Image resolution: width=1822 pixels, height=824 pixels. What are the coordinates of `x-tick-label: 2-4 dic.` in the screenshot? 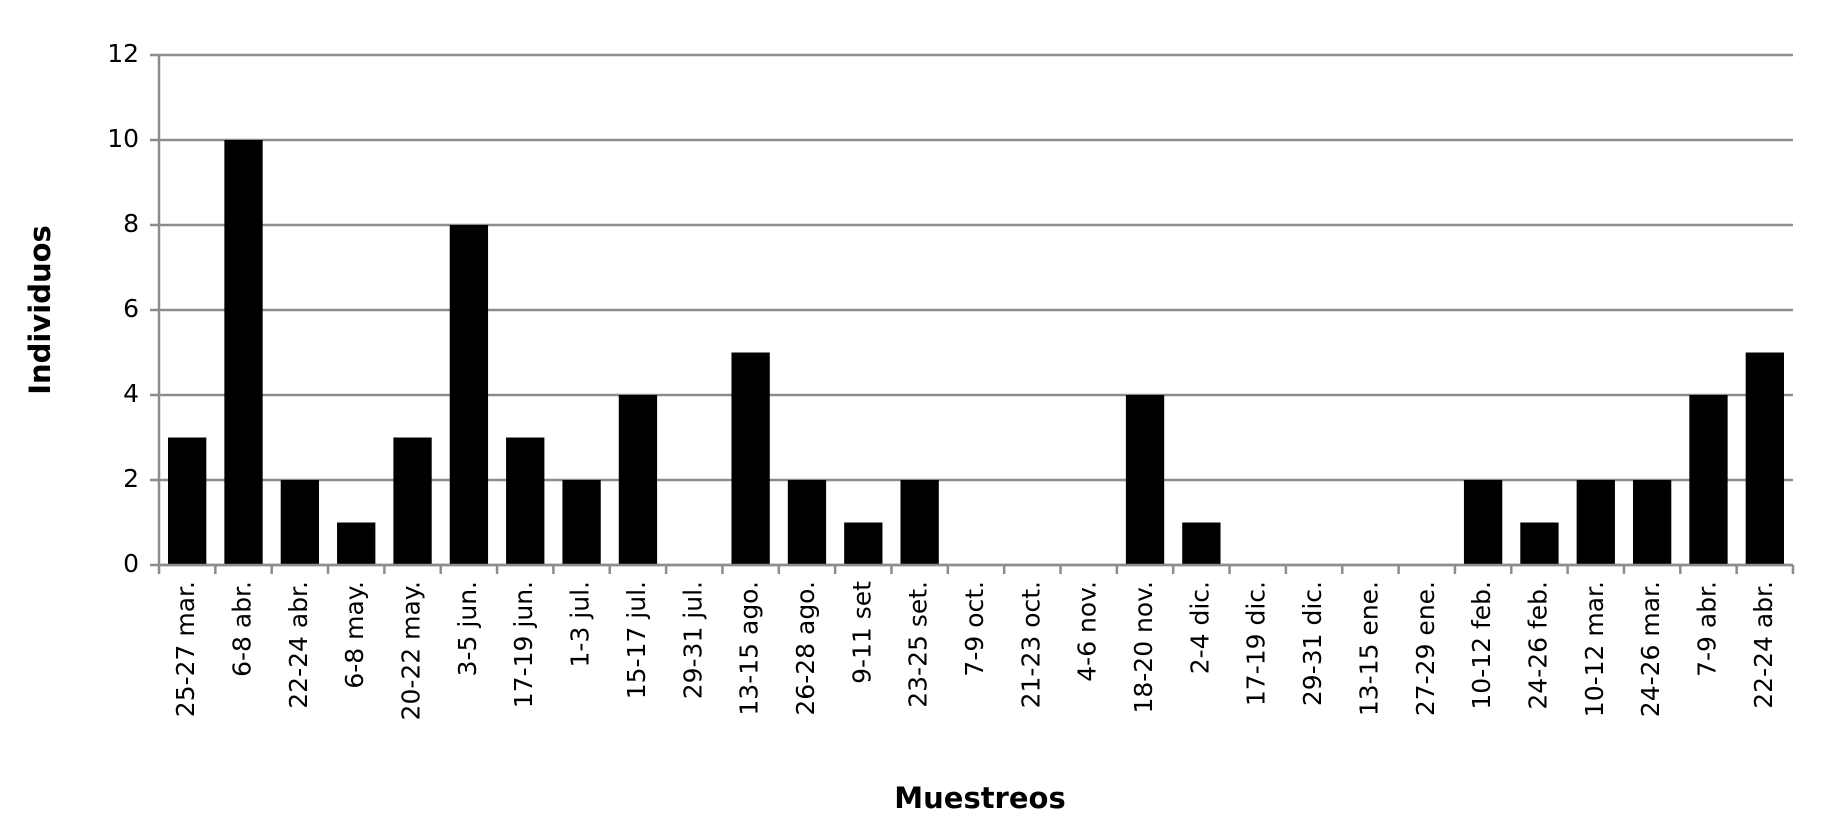 It's located at (1199, 627).